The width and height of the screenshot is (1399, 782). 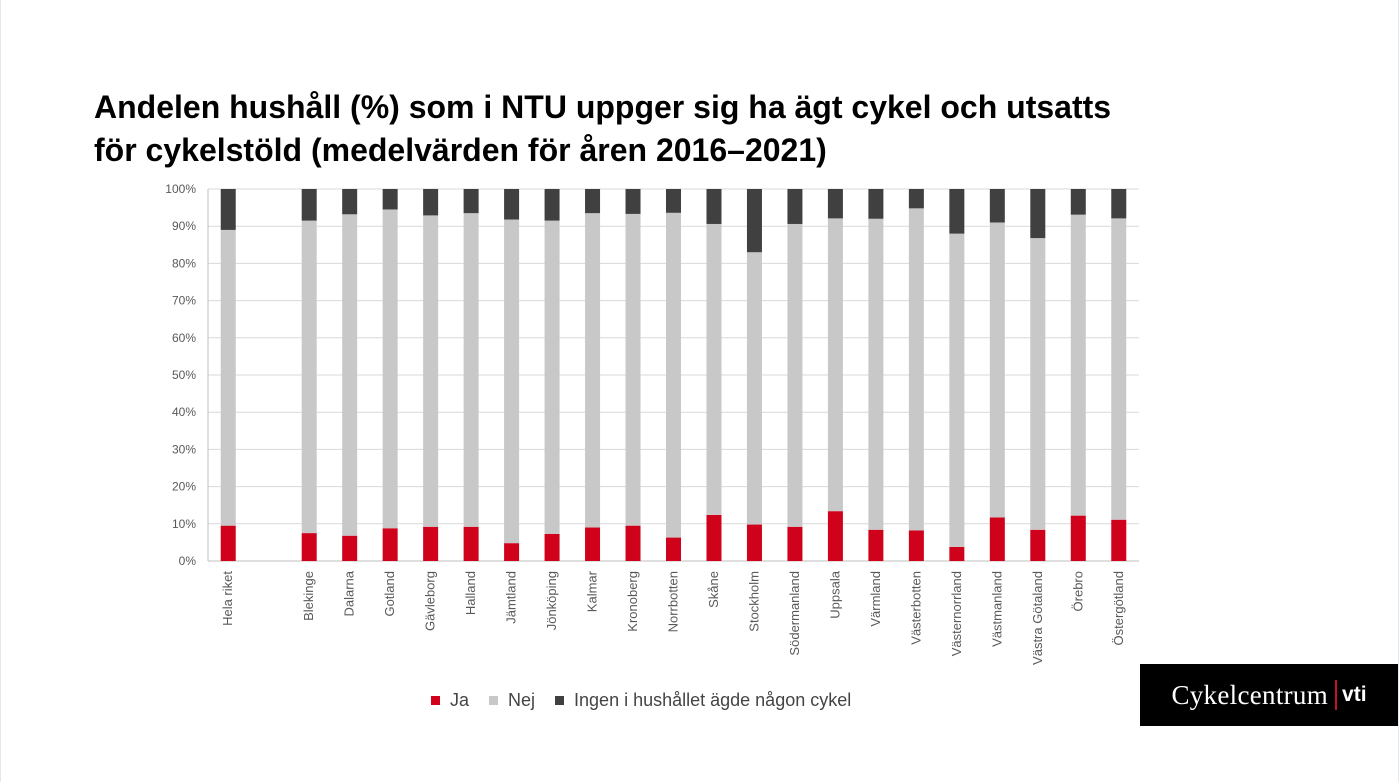 I want to click on legend-label-ingen: Ingen i hushållet ägde någon cykel, so click(x=713, y=699).